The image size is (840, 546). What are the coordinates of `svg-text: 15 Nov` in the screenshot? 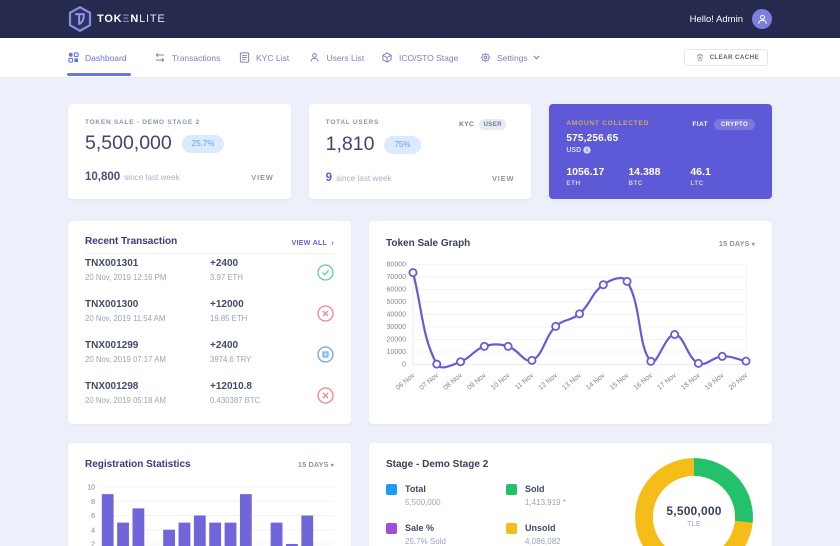 It's located at (620, 382).